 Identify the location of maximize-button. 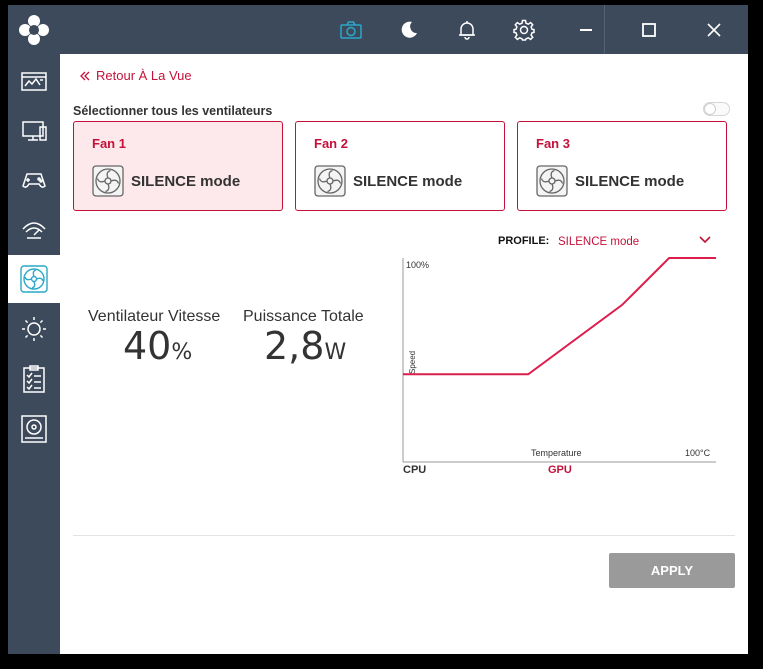
(649, 29).